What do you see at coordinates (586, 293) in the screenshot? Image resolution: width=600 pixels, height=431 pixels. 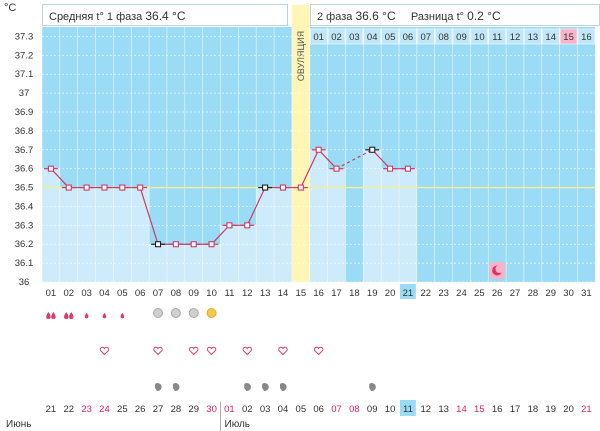 I see `cycle-day-label: 31` at bounding box center [586, 293].